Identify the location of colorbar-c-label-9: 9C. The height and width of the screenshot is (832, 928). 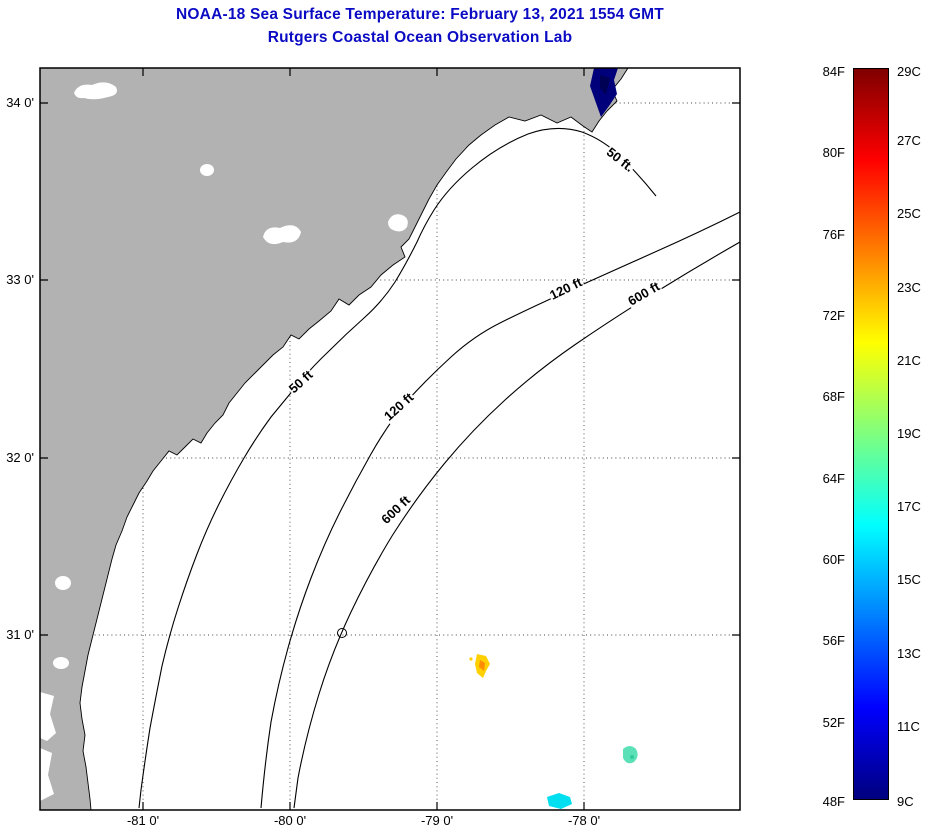
(905, 801).